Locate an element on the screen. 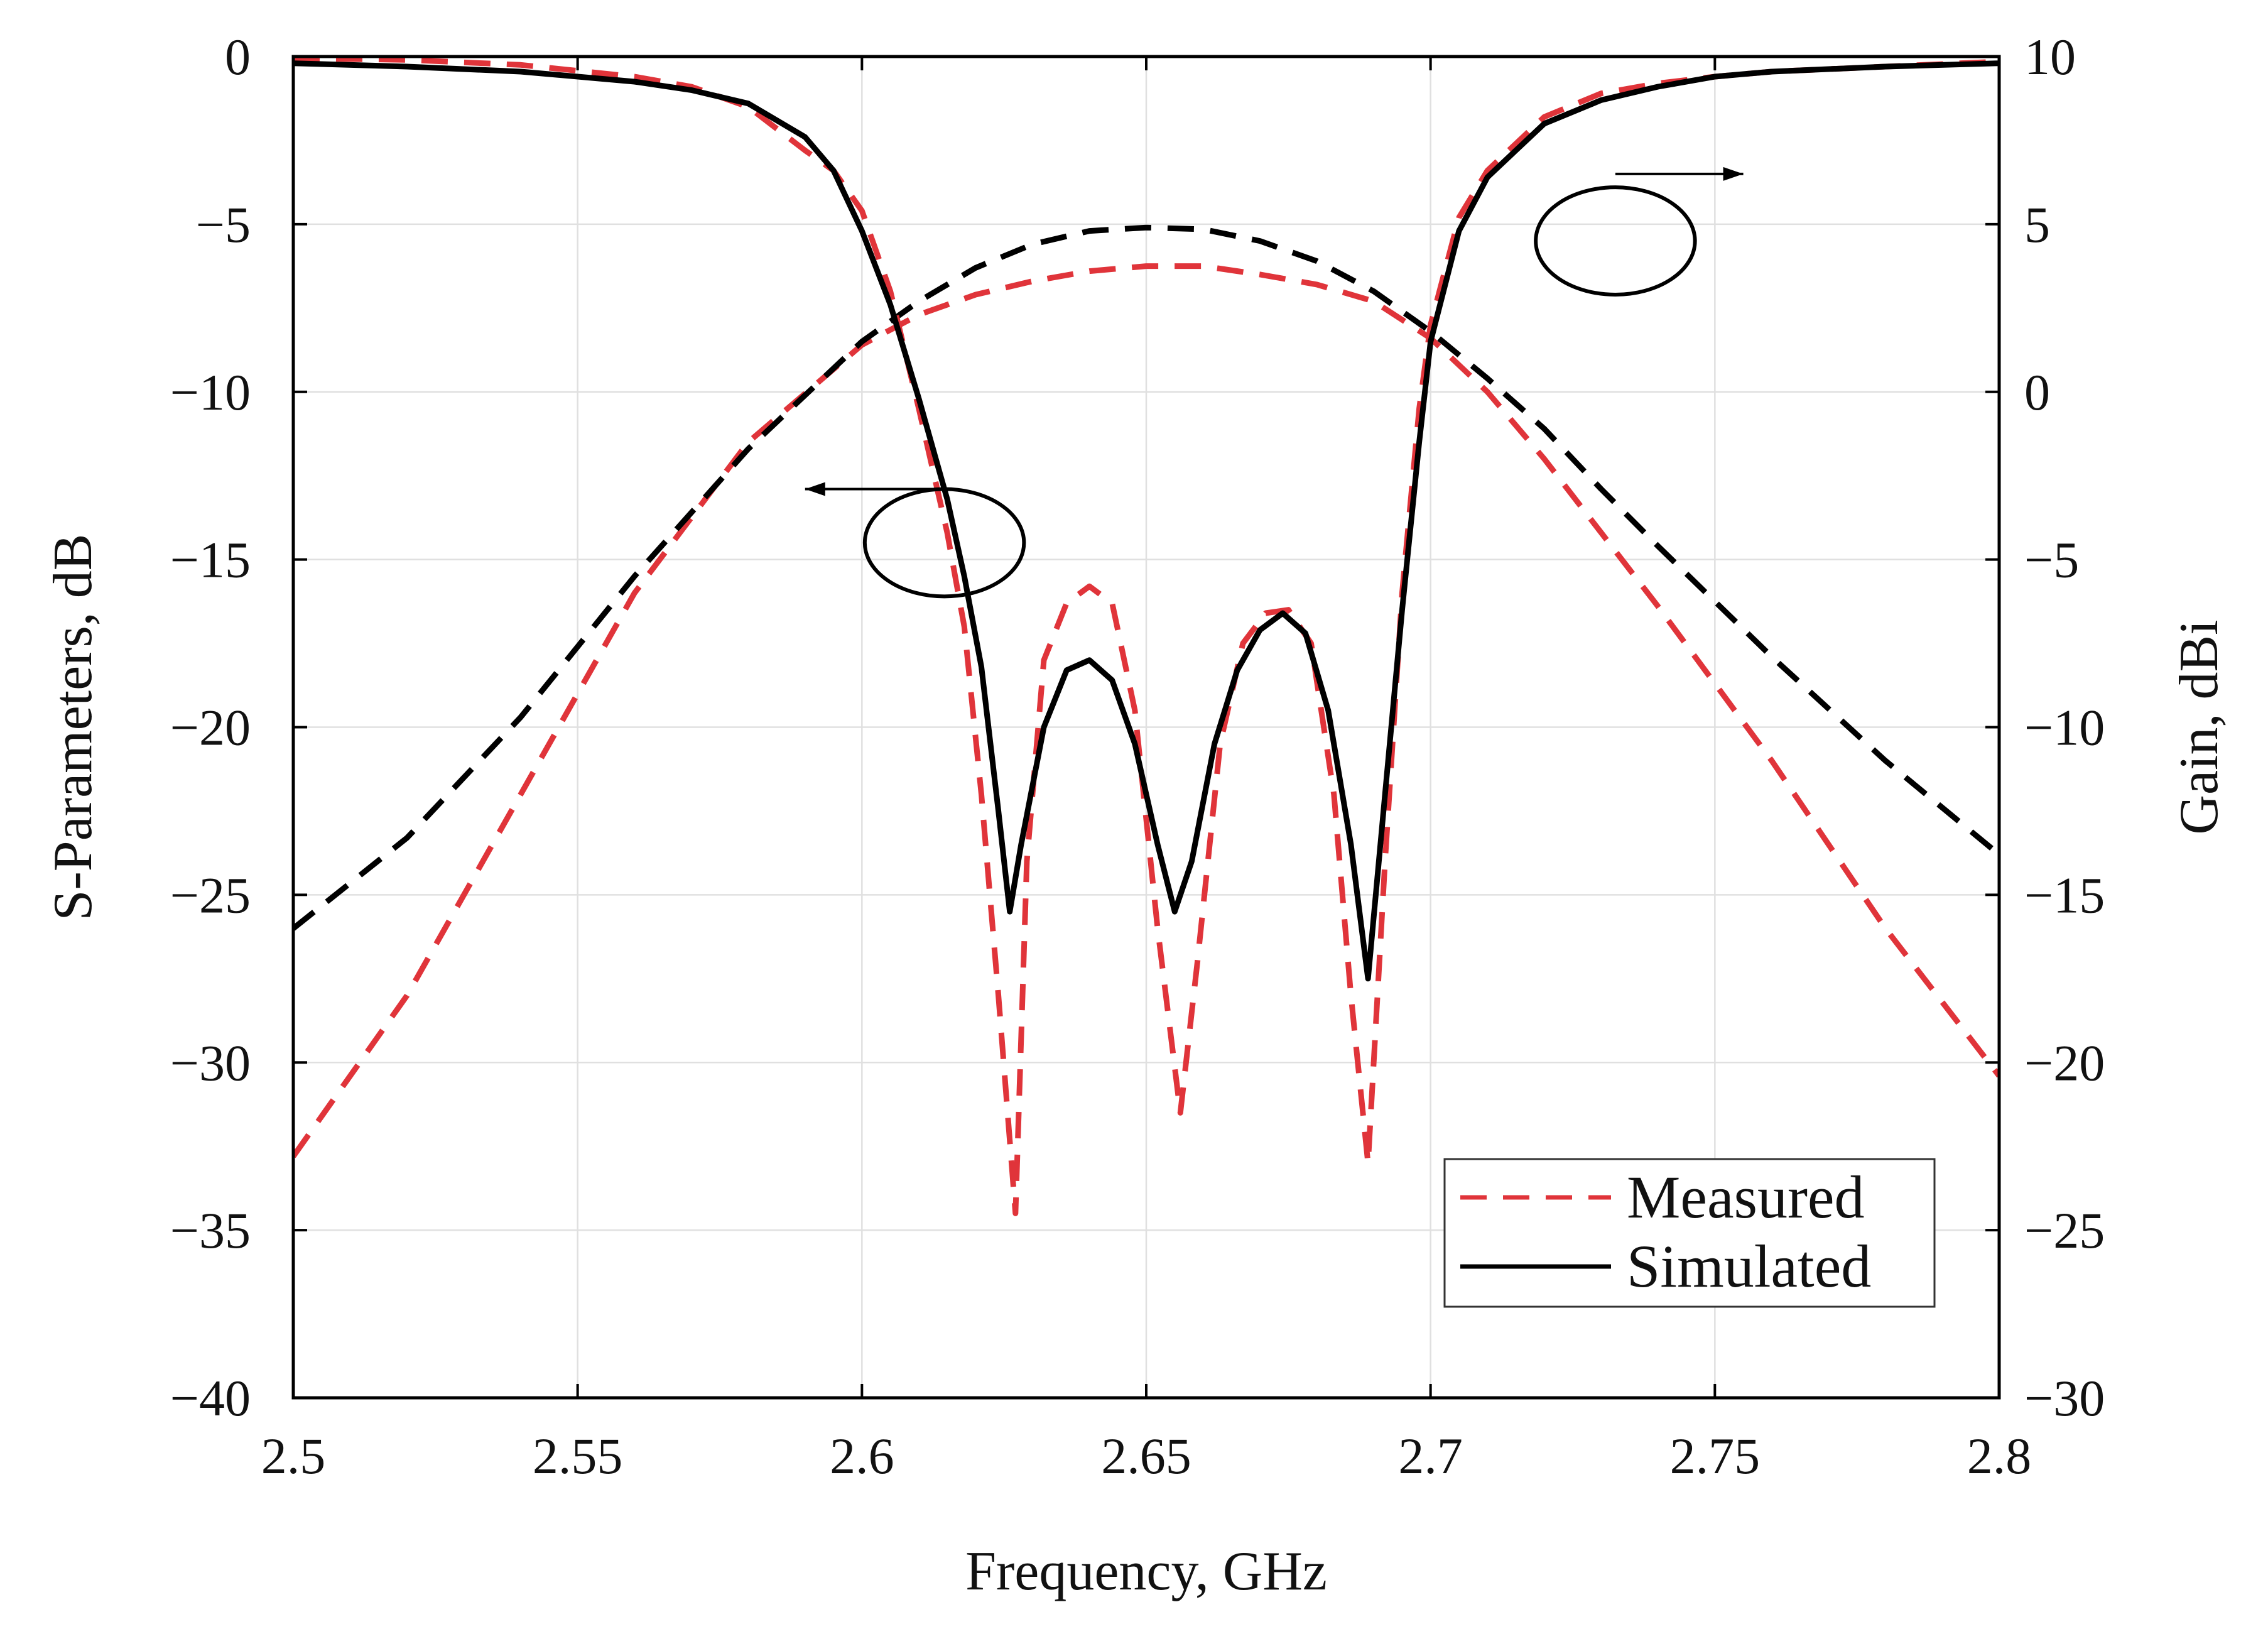  x-tick-label: 2.55 is located at coordinates (578, 1456).